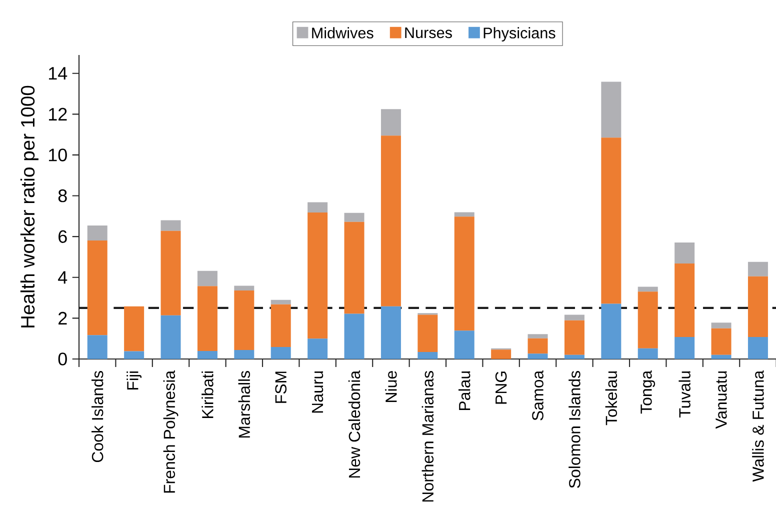 This screenshot has width=776, height=529. I want to click on x-tick-label: Cook Islands, so click(97, 416).